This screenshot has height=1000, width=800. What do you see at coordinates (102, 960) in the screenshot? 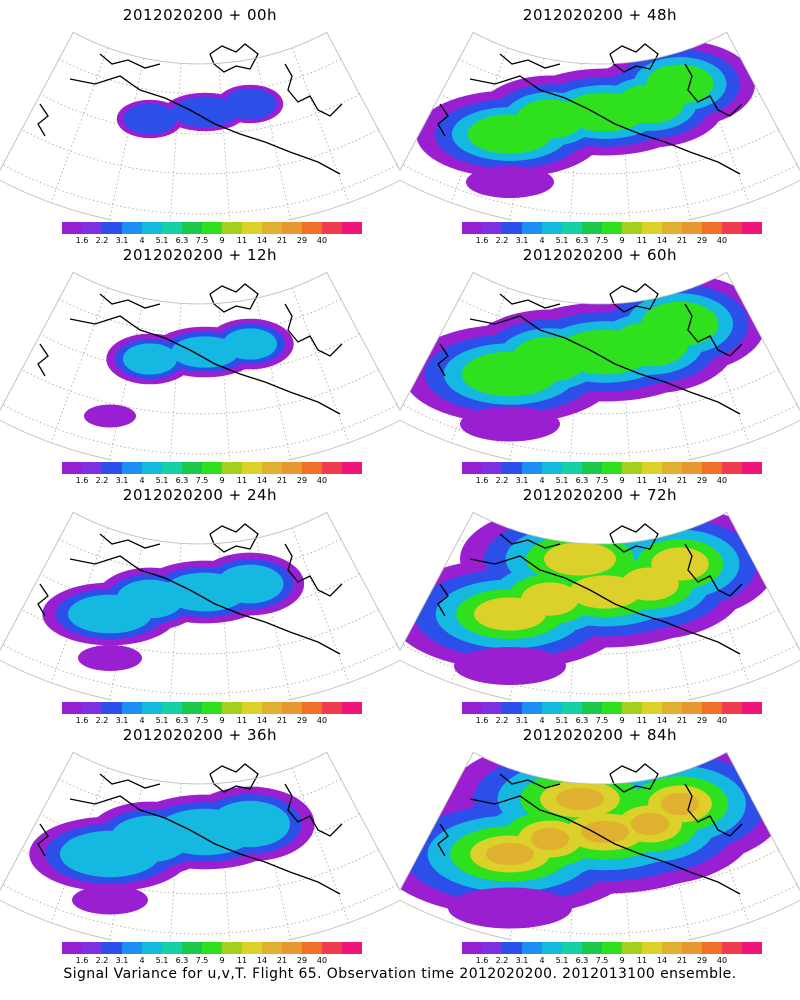
I see `colorbar-label: 2.2` at bounding box center [102, 960].